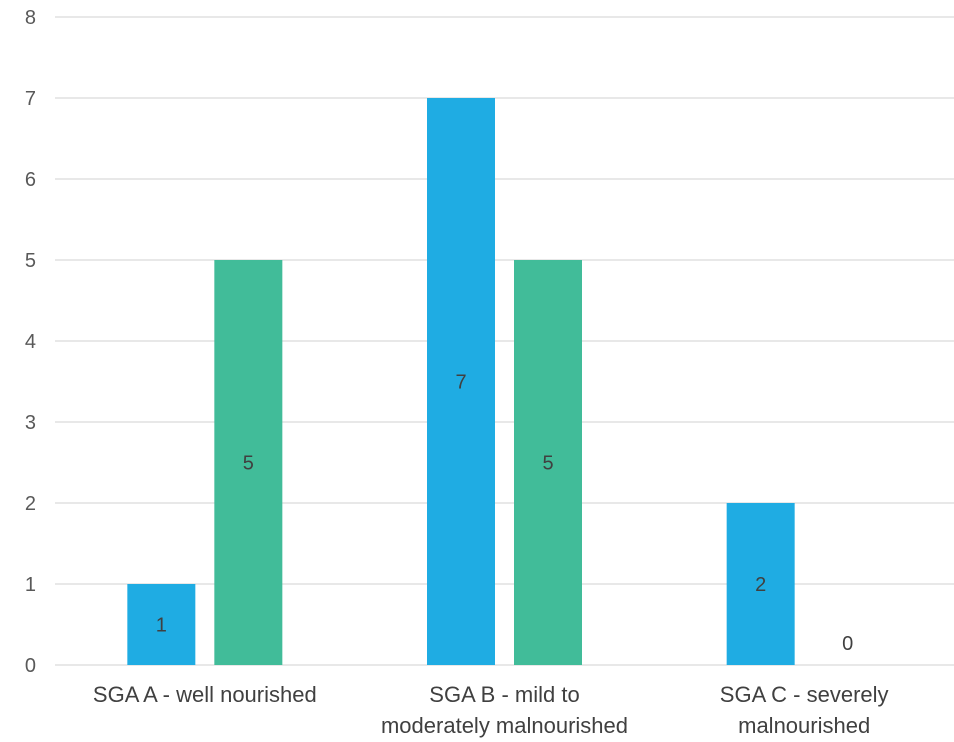 This screenshot has height=742, width=954. Describe the element at coordinates (847, 644) in the screenshot. I see `data-label: 0` at that location.